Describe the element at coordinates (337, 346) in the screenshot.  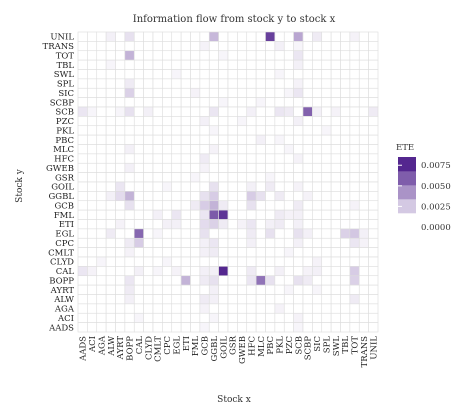
I see `x-tick-label: SWL` at that location.